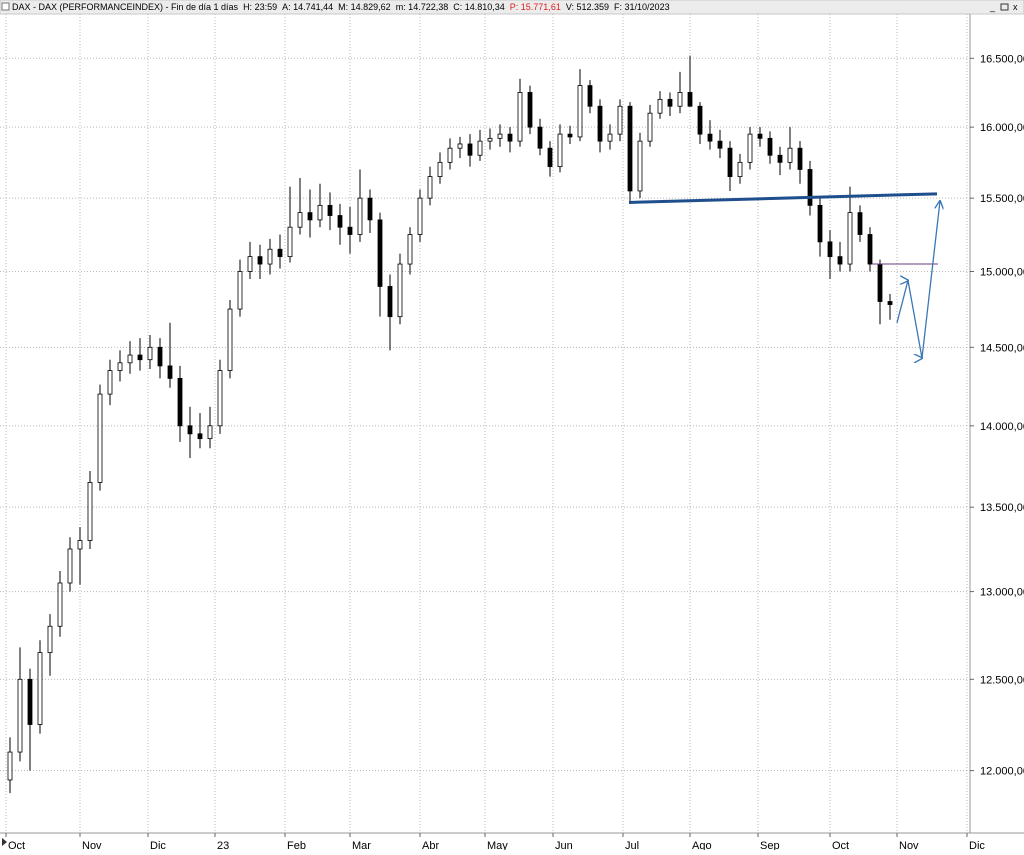 This screenshot has width=1024, height=855. Describe the element at coordinates (770, 845) in the screenshot. I see `x-tick-label: Sep` at that location.